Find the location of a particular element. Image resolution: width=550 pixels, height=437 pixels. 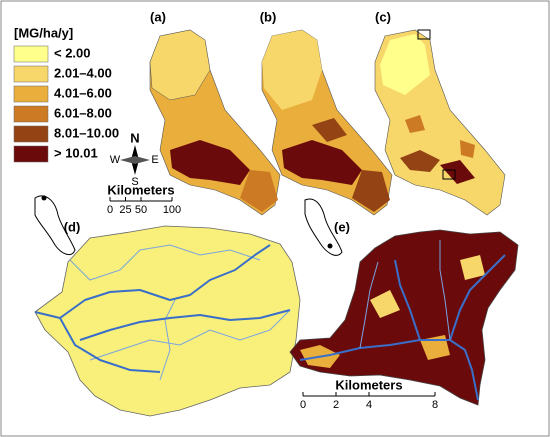

panel-c-map is located at coordinates (440, 122).